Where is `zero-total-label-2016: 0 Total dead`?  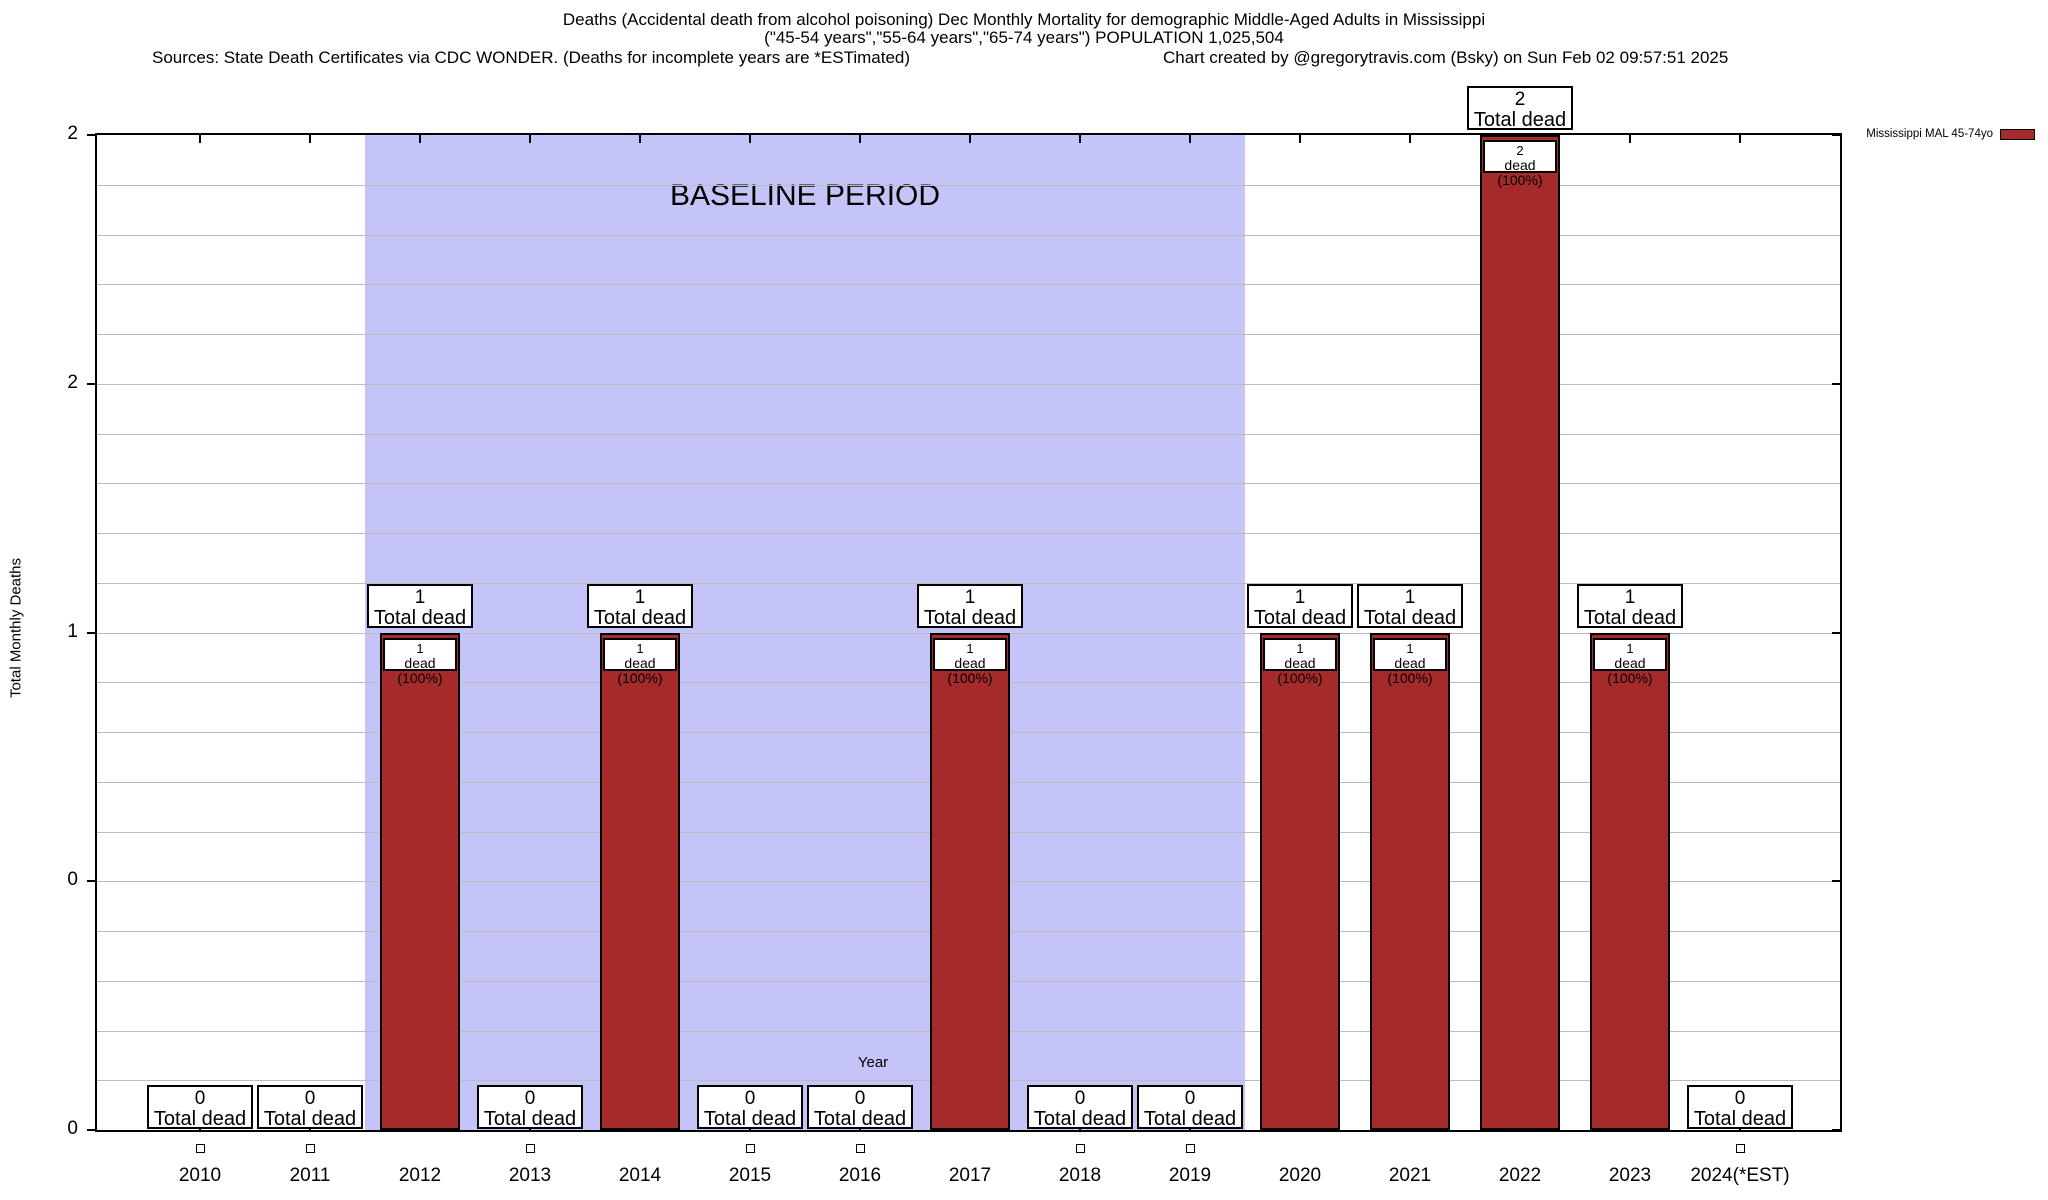 zero-total-label-2016: 0 Total dead is located at coordinates (860, 1107).